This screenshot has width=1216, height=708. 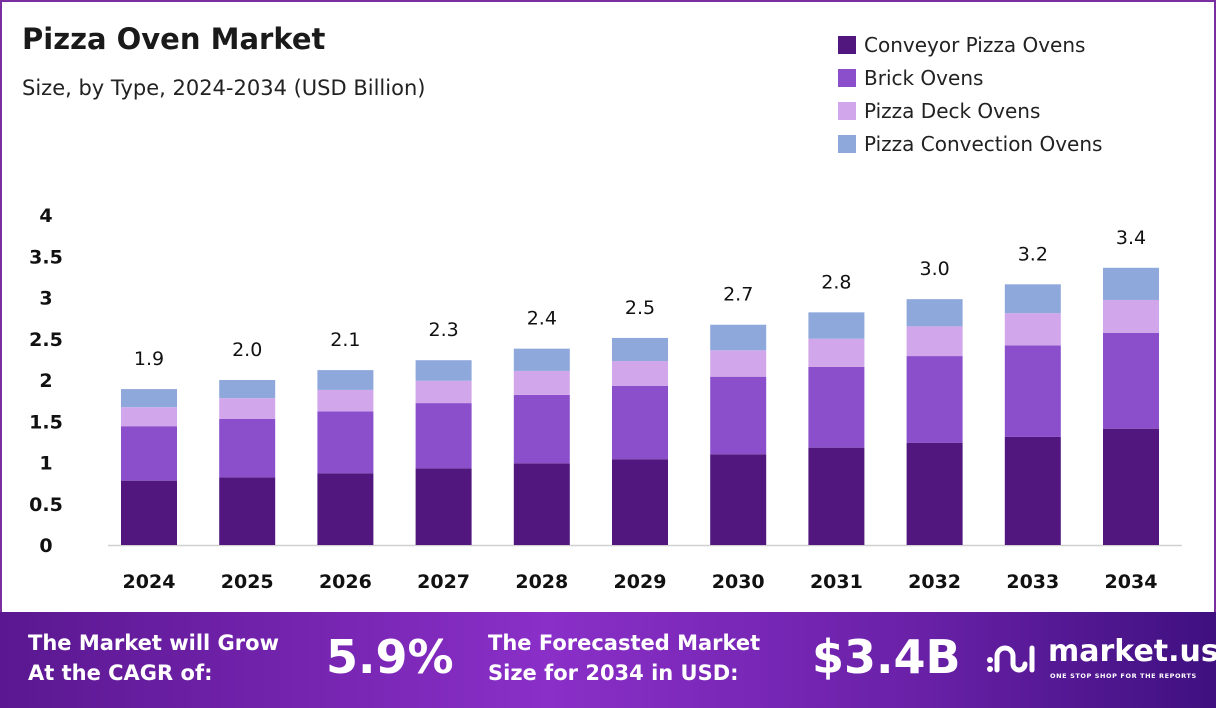 What do you see at coordinates (149, 359) in the screenshot?
I see `total-data-label: 1.9` at bounding box center [149, 359].